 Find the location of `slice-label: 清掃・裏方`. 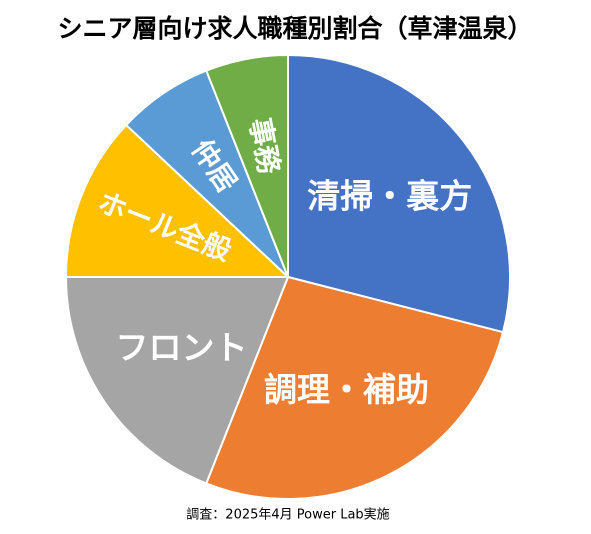

slice-label: 清掃・裏方 is located at coordinates (389, 196).